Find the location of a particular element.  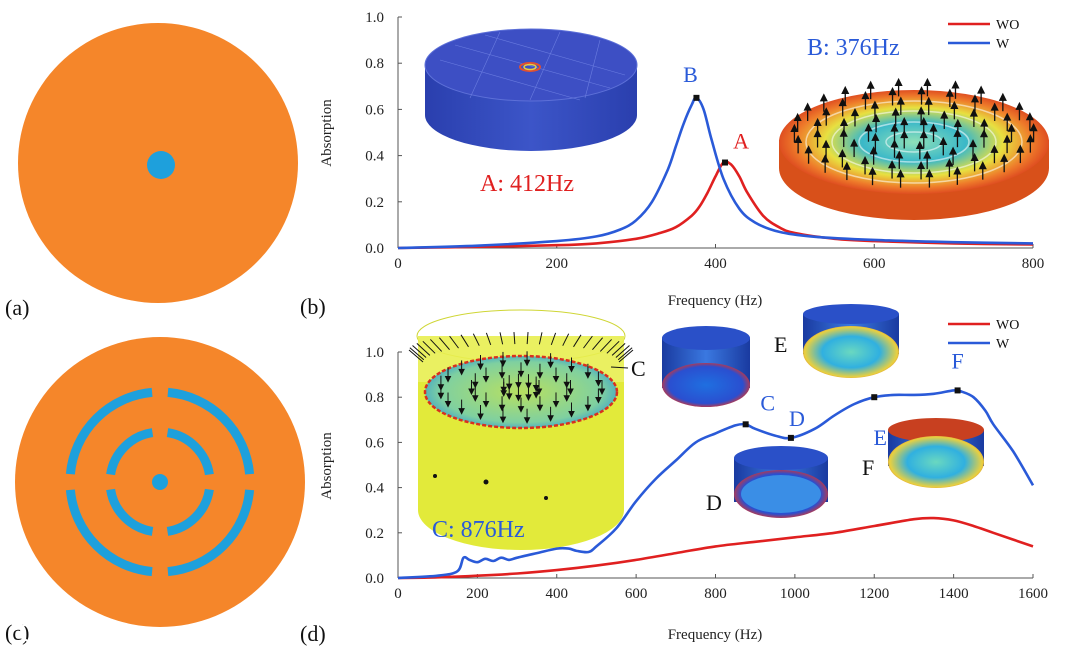

y-tick-label: 0.4 is located at coordinates (374, 157).